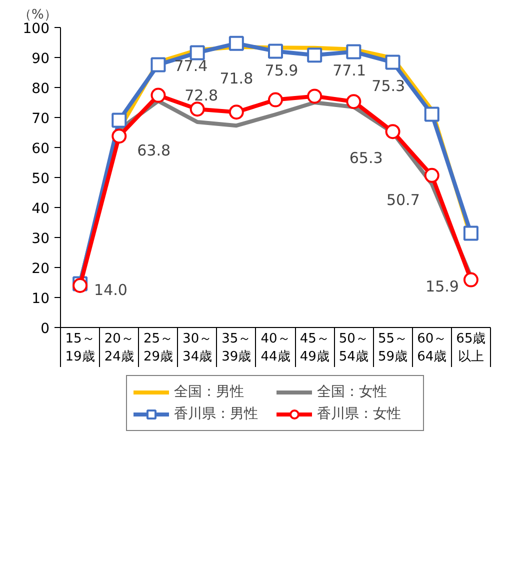 The image size is (526, 580). Describe the element at coordinates (209, 392) in the screenshot. I see `legend-label: 全国：男性` at that location.